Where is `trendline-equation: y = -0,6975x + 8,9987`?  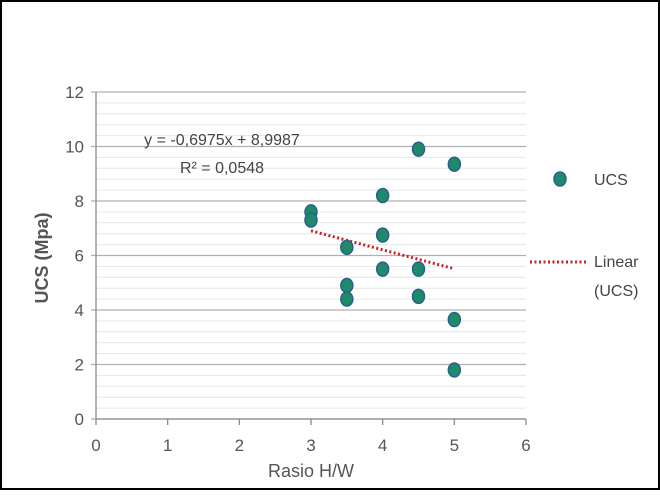
trendline-equation: y = -0,6975x + 8,9987 is located at coordinates (222, 140).